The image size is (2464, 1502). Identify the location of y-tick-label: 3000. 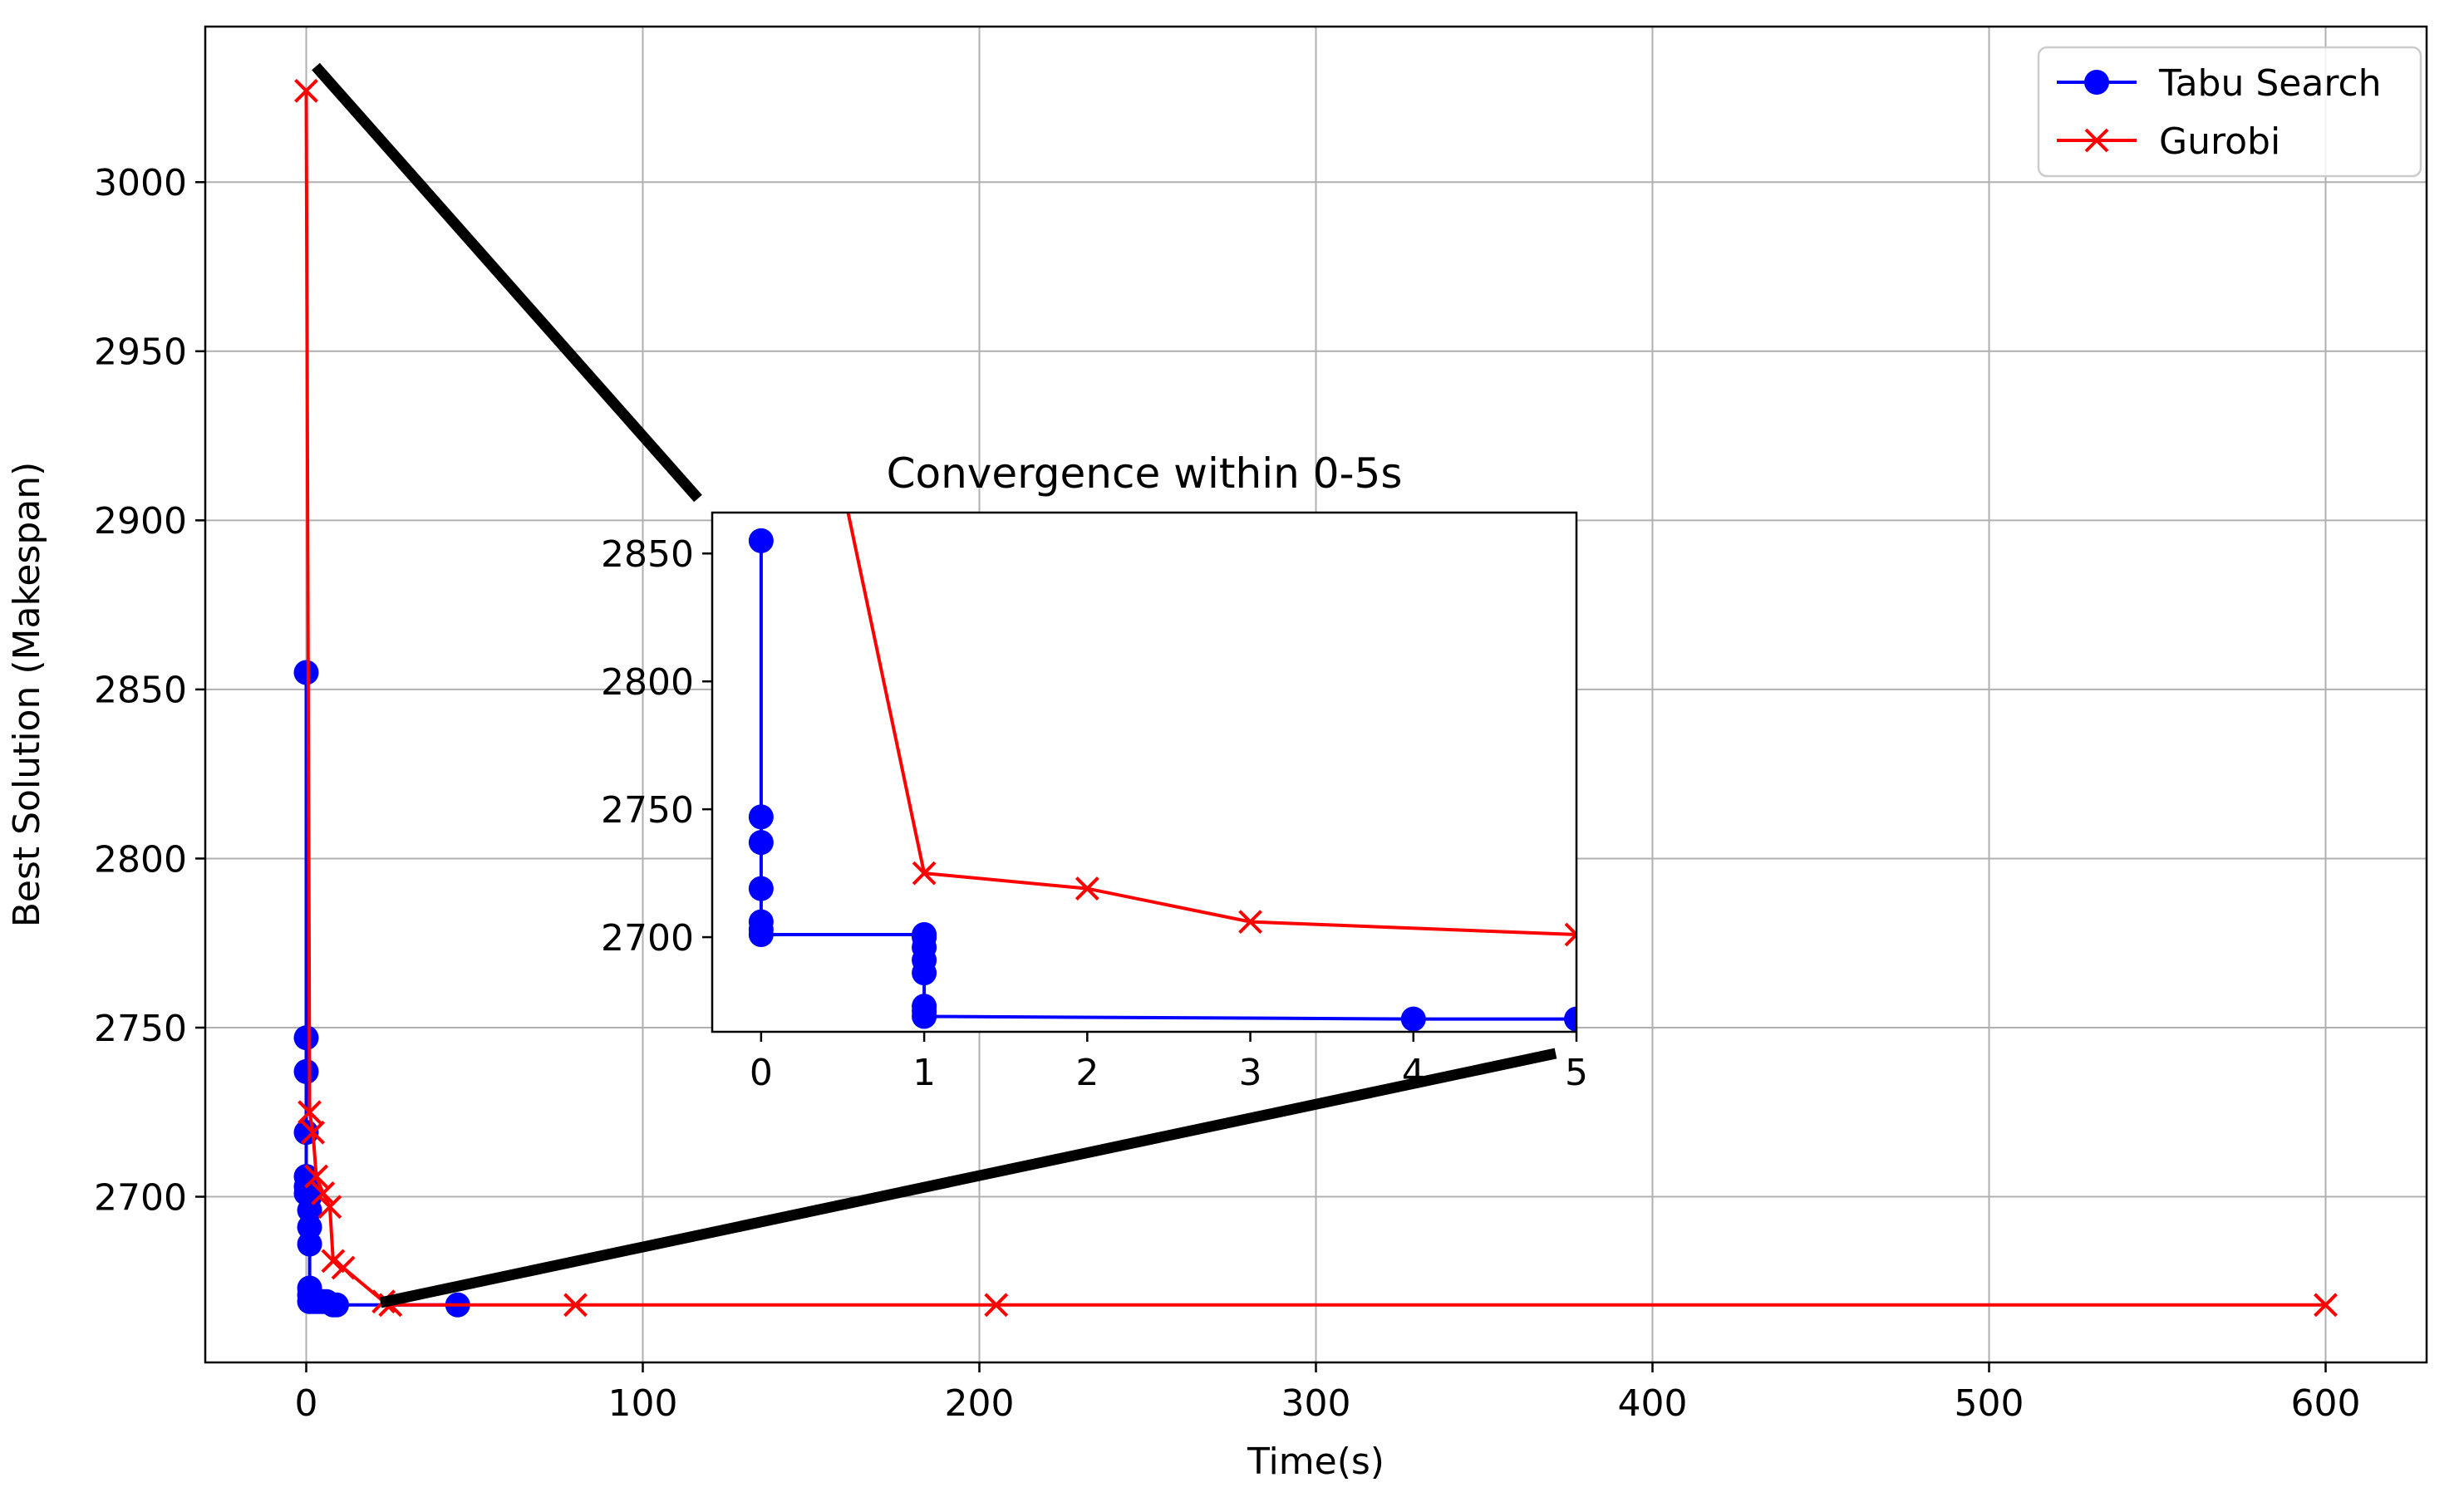
(140, 183).